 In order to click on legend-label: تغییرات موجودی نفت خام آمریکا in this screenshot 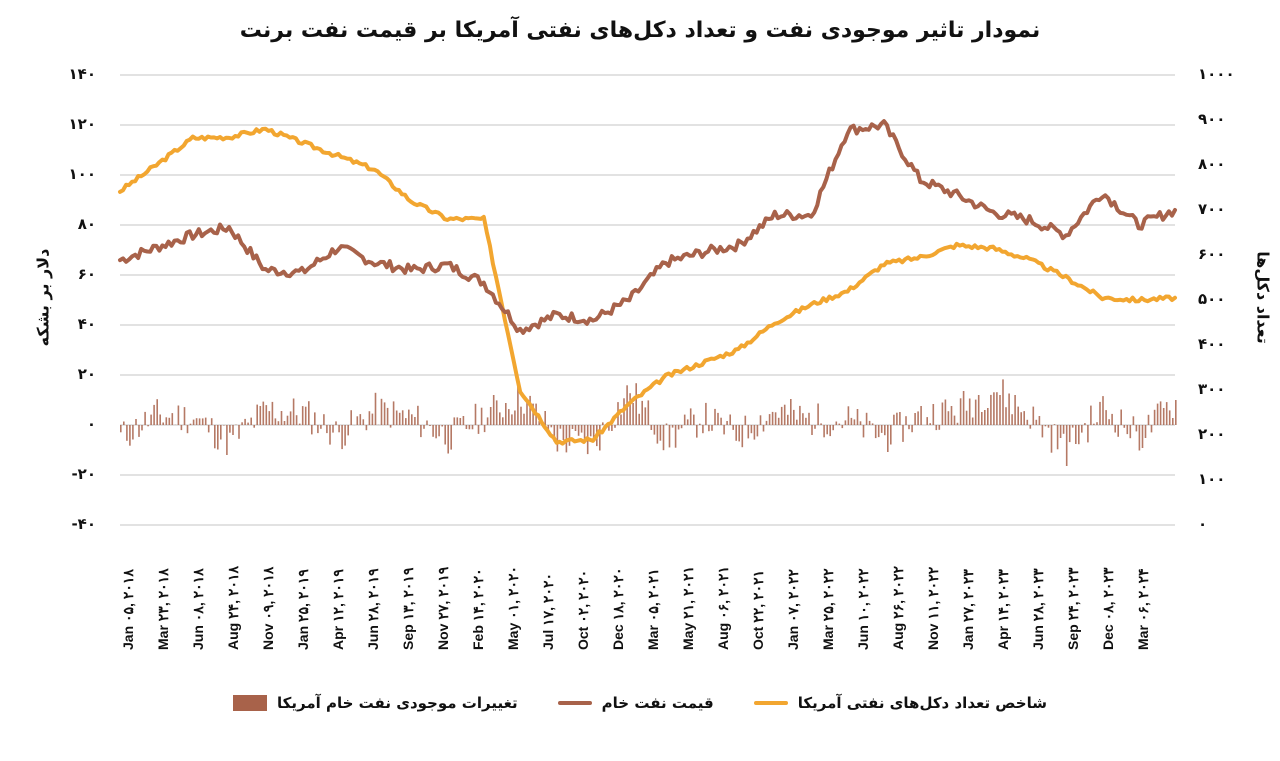, I will do `click(397, 703)`.